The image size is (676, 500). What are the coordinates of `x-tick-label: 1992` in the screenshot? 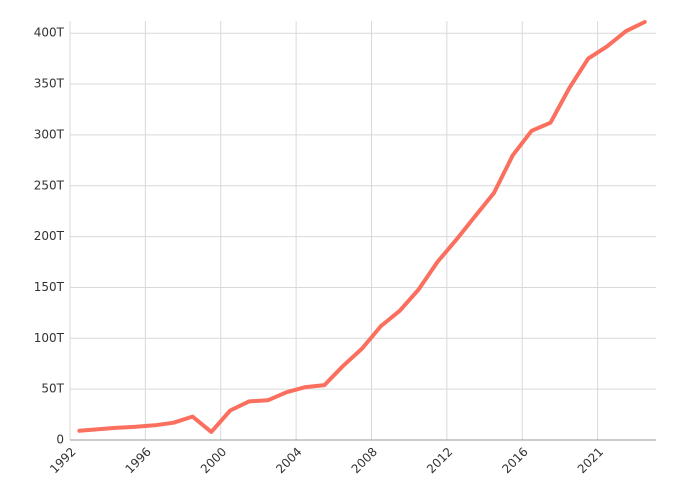 It's located at (62, 460).